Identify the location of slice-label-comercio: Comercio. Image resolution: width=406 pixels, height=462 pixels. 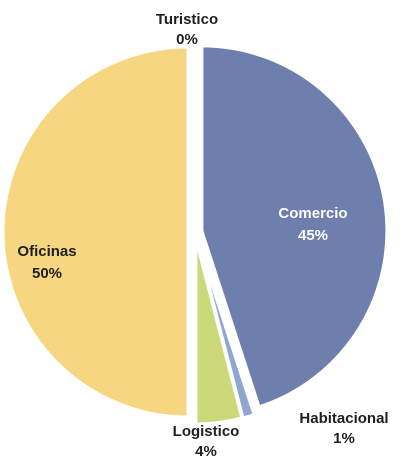
(312, 213).